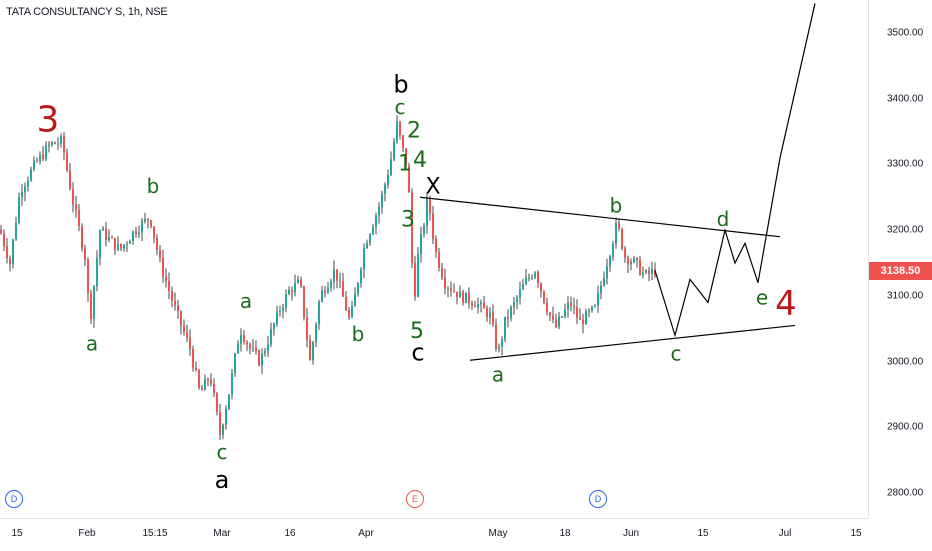 This screenshot has width=932, height=551. What do you see at coordinates (415, 499) in the screenshot?
I see `earnings-event-marker: E` at bounding box center [415, 499].